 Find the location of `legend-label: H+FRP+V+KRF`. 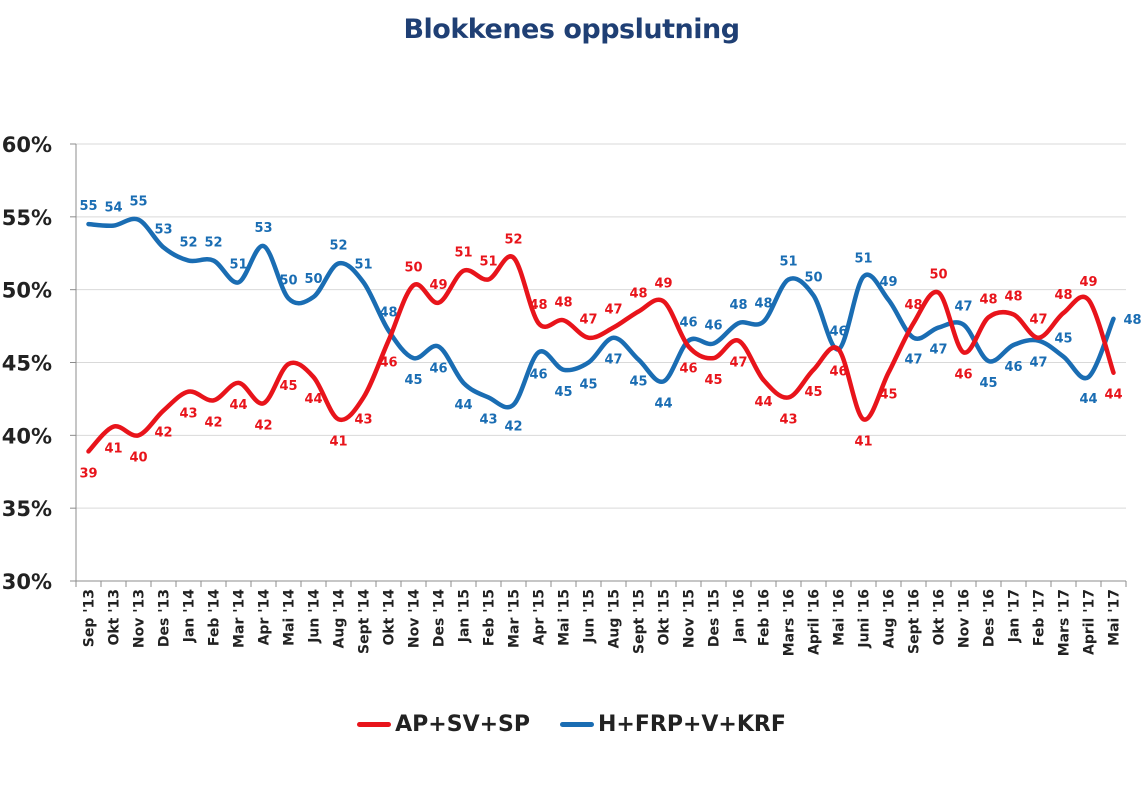

legend-label: H+FRP+V+KRF is located at coordinates (692, 724).